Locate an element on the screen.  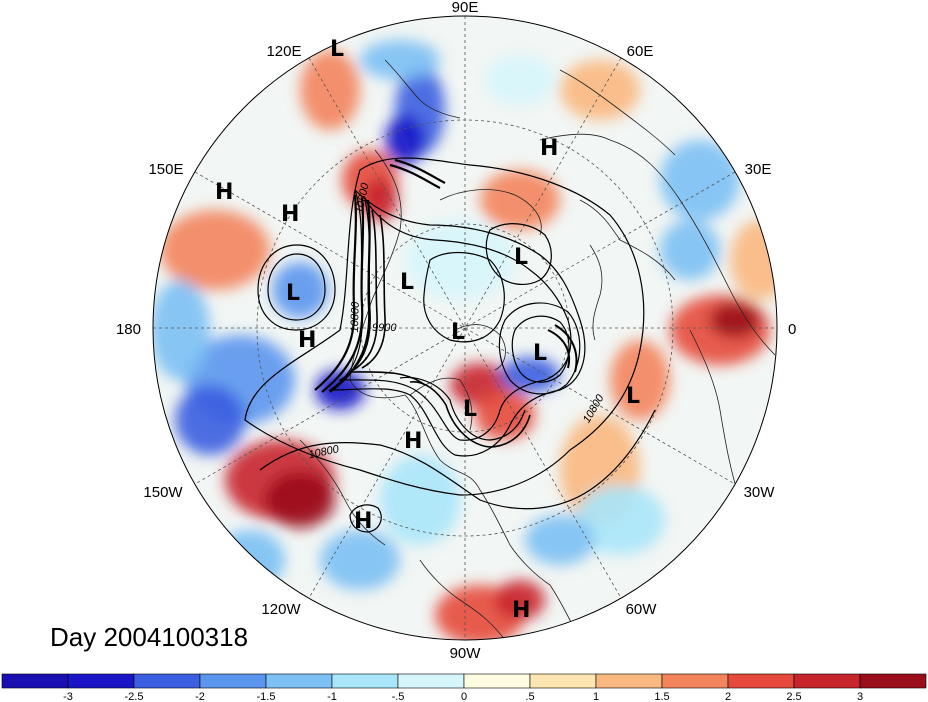
colorbar-tick-label: -1 is located at coordinates (332, 696).